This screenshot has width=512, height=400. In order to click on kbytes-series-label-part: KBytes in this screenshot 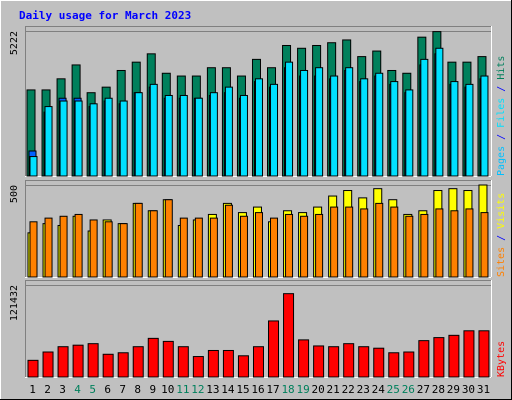, I will do `click(501, 359)`.